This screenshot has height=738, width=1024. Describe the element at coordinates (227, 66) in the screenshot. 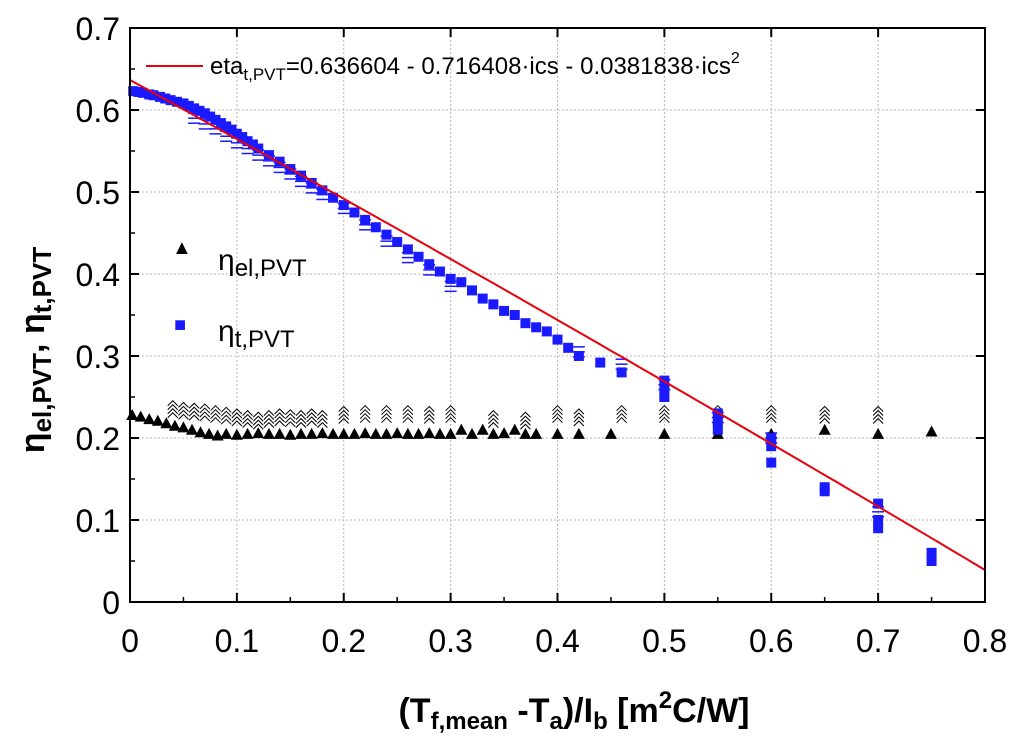

I see `fit-label-pre: eta` at that location.